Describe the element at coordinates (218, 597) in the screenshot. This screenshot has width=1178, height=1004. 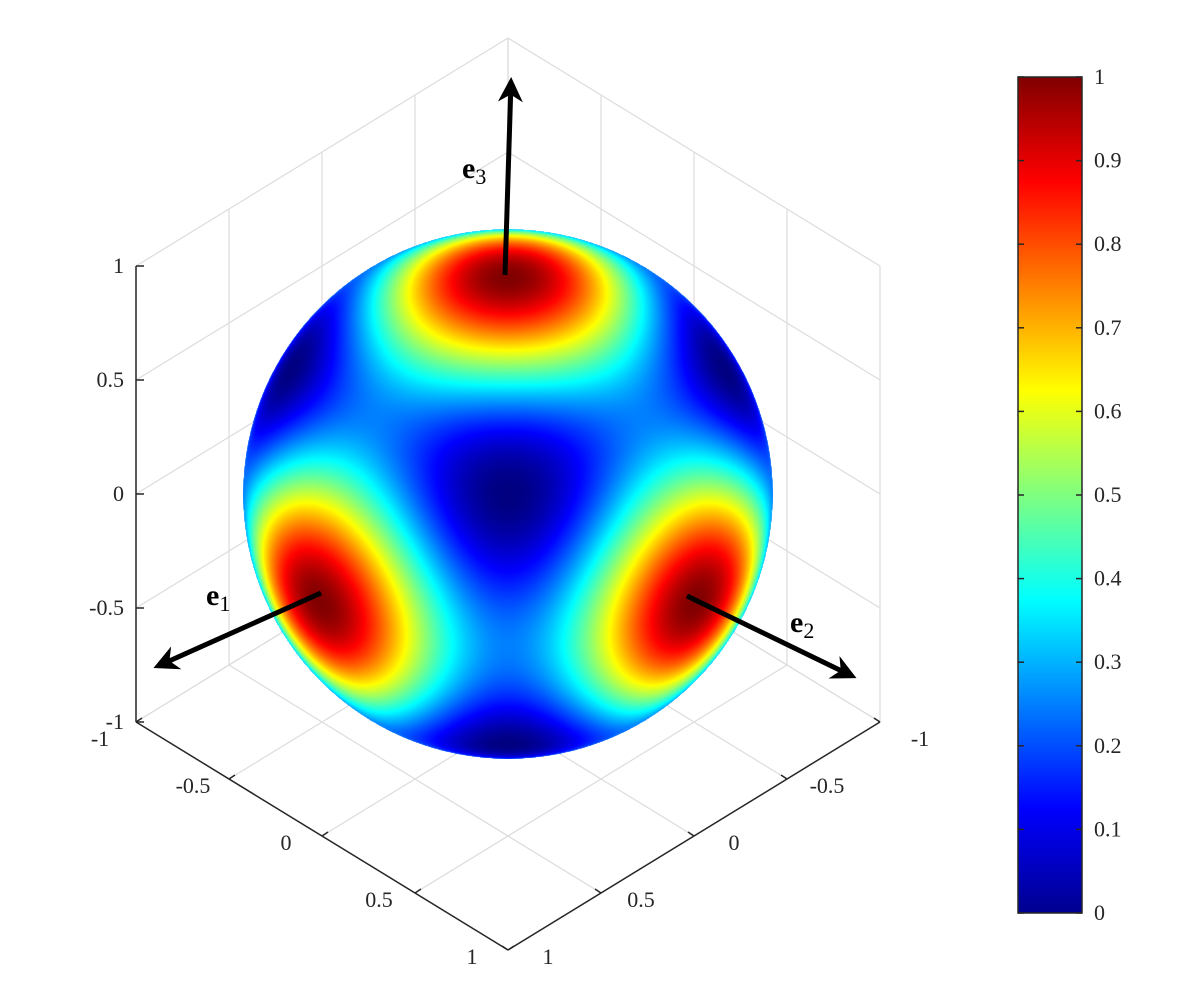
I see `vector-e1-label: e1` at that location.